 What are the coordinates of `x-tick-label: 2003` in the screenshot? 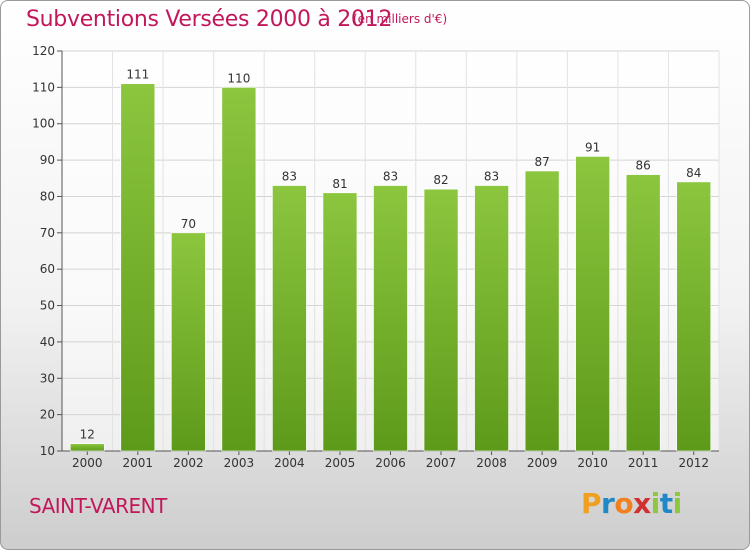 It's located at (239, 463).